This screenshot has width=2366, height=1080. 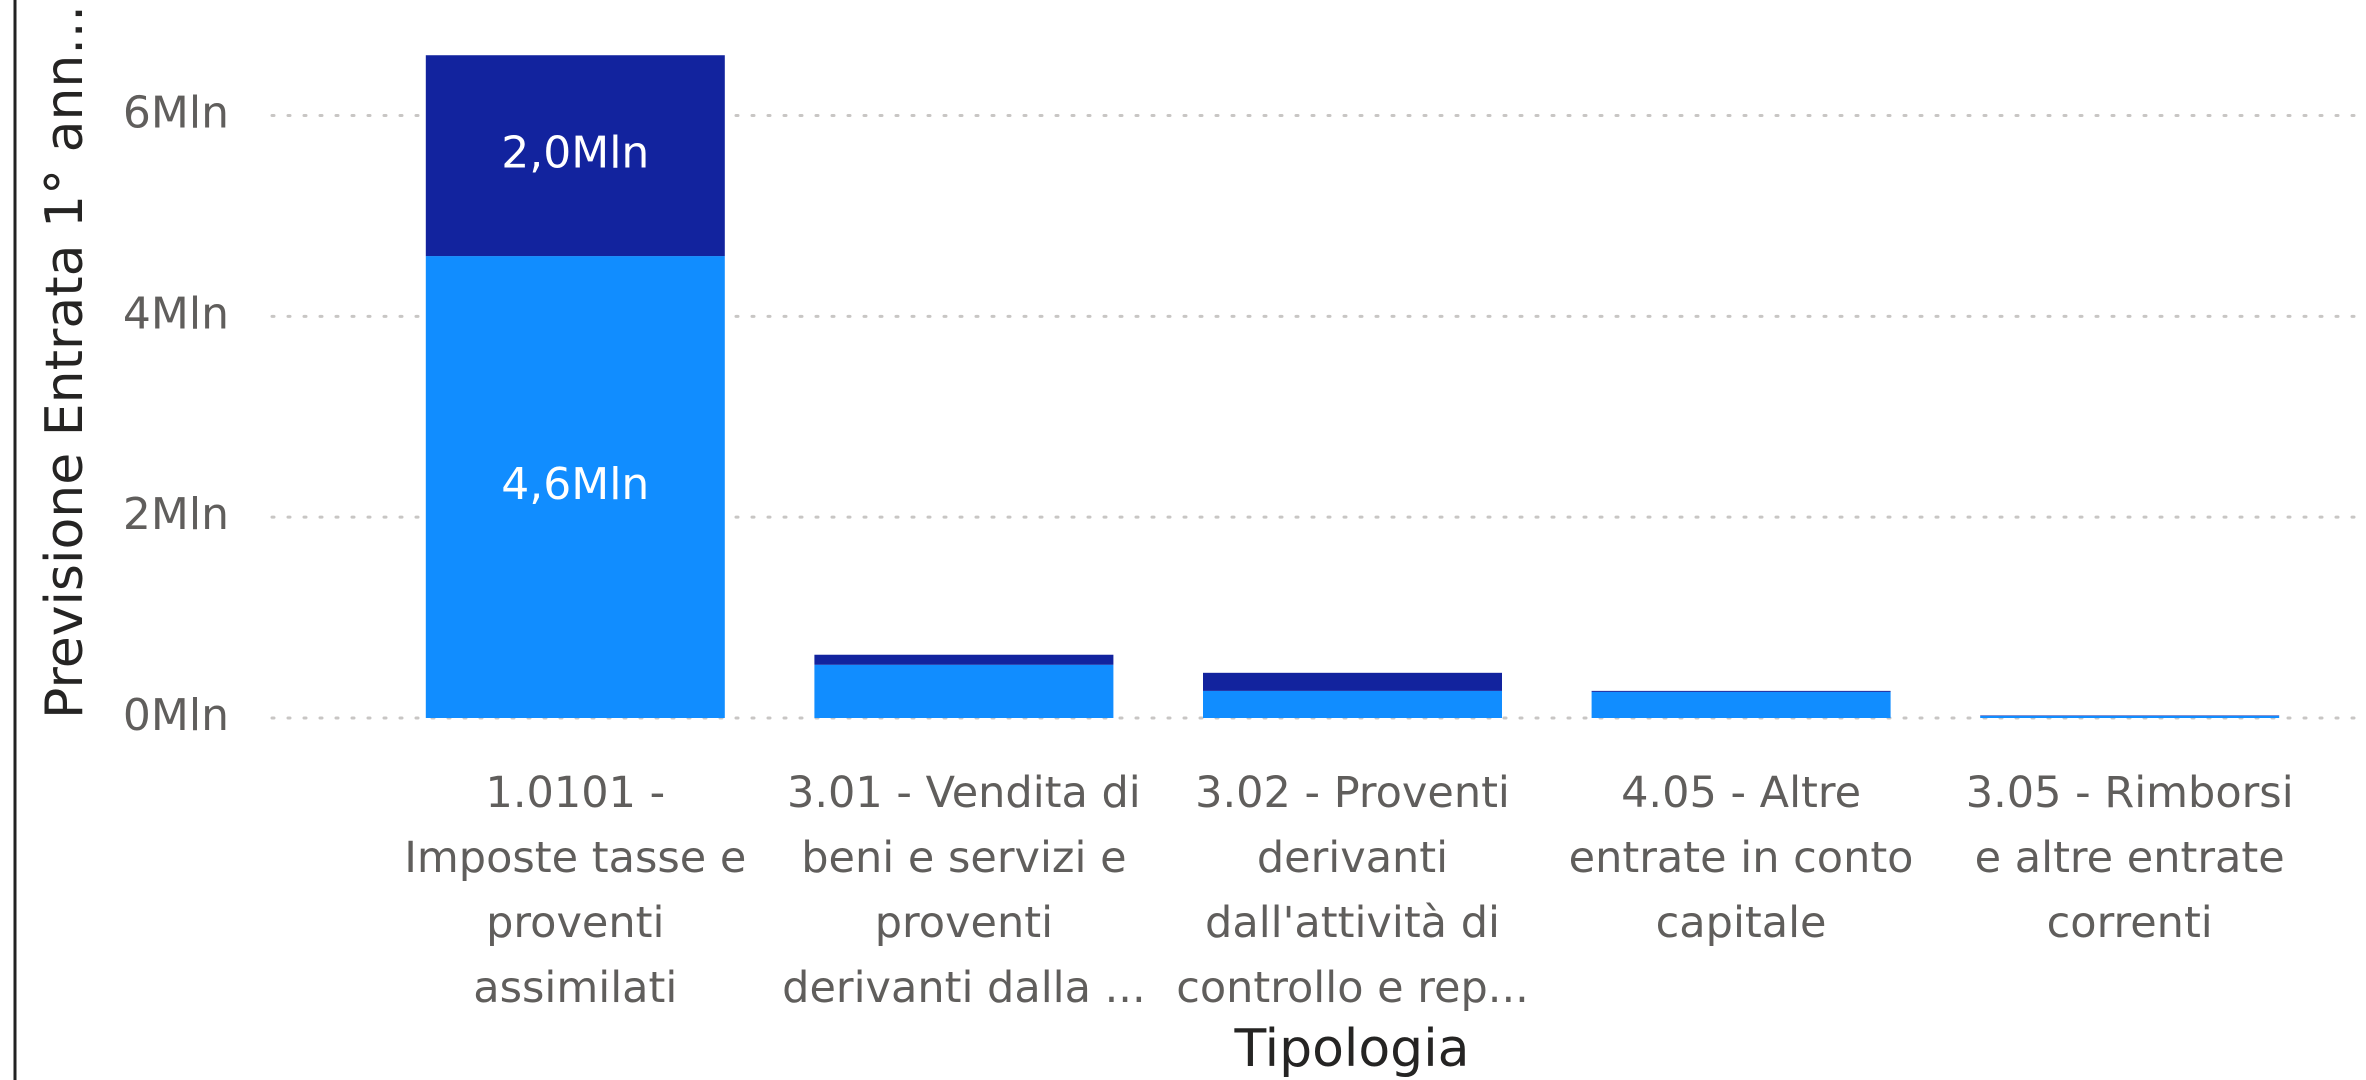 I want to click on x-tick-line: capitale, so click(x=1741, y=923).